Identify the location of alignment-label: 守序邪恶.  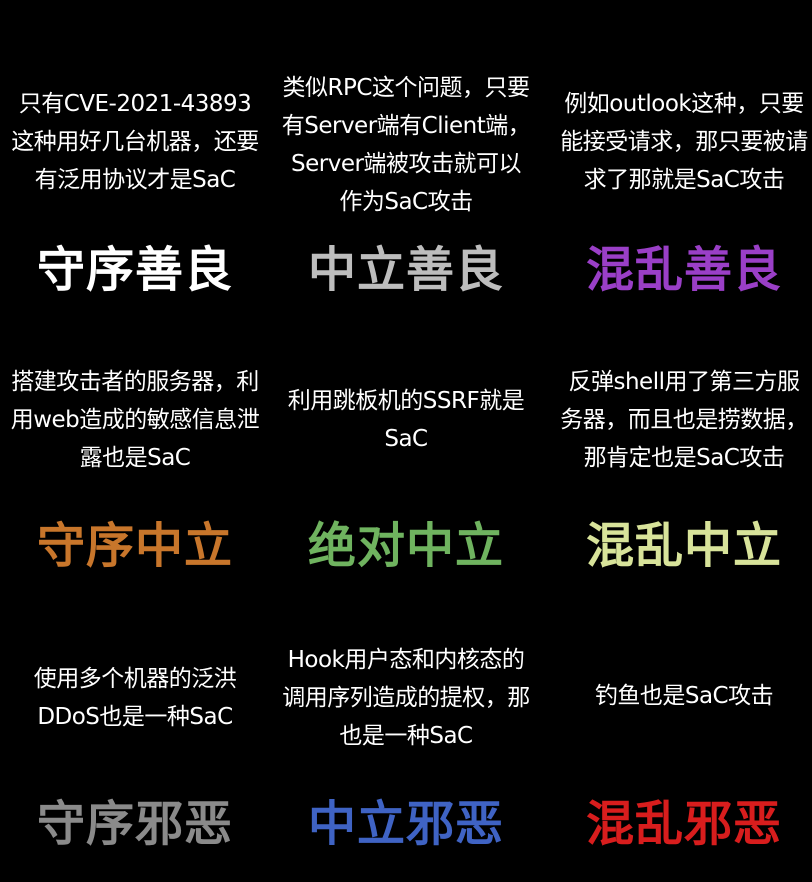
(134, 824).